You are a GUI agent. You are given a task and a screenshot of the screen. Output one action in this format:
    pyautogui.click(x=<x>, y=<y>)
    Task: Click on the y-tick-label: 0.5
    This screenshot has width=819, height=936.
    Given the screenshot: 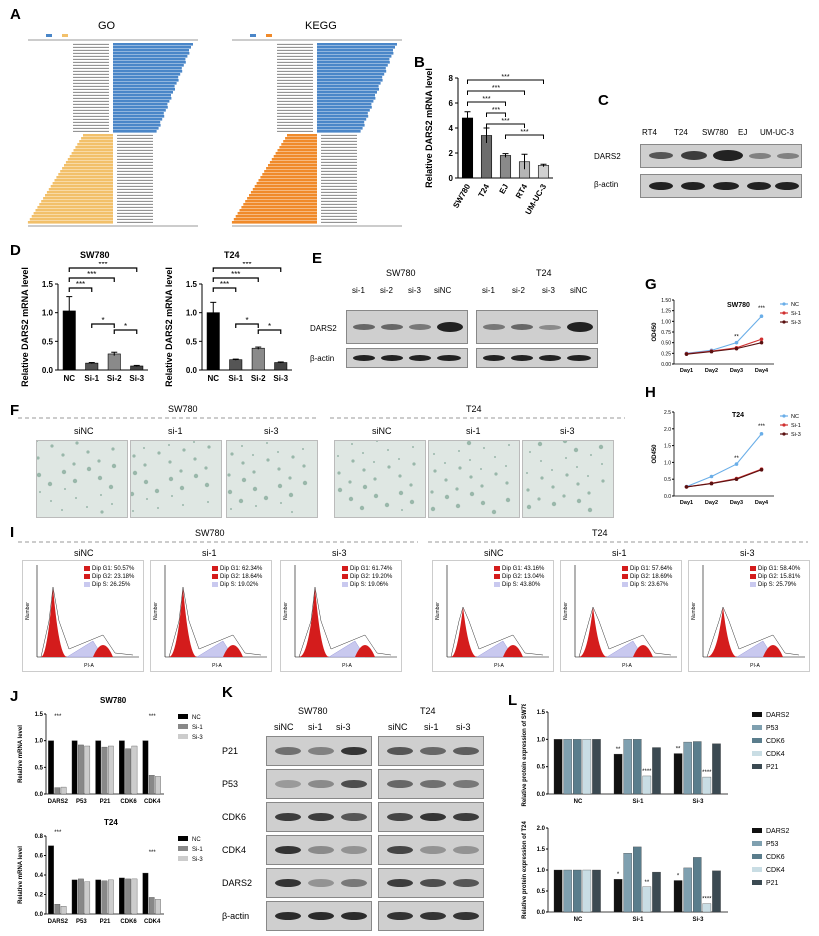 What is the action you would take?
    pyautogui.click(x=541, y=768)
    